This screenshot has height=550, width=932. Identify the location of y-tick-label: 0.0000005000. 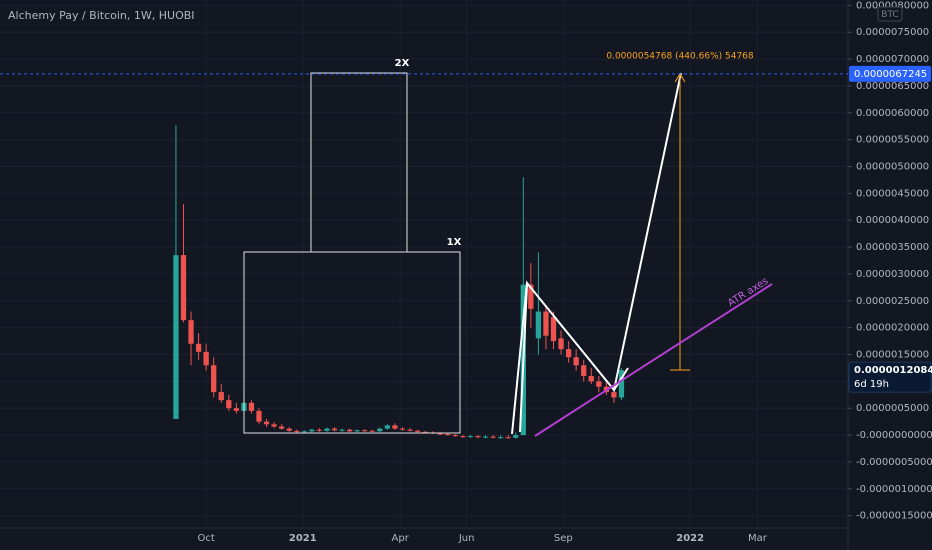
(892, 408).